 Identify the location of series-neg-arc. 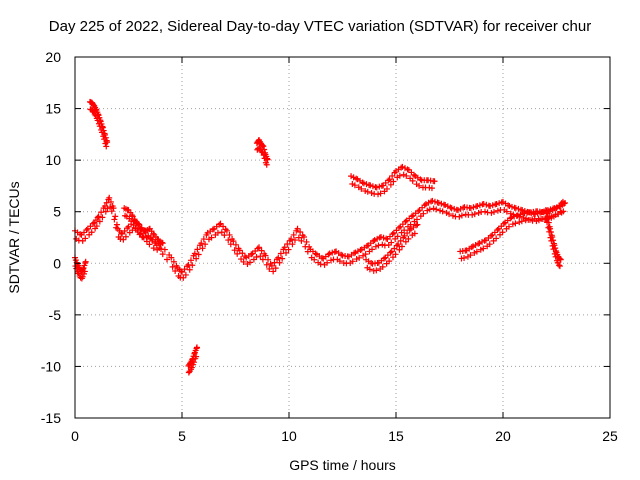
(192, 360).